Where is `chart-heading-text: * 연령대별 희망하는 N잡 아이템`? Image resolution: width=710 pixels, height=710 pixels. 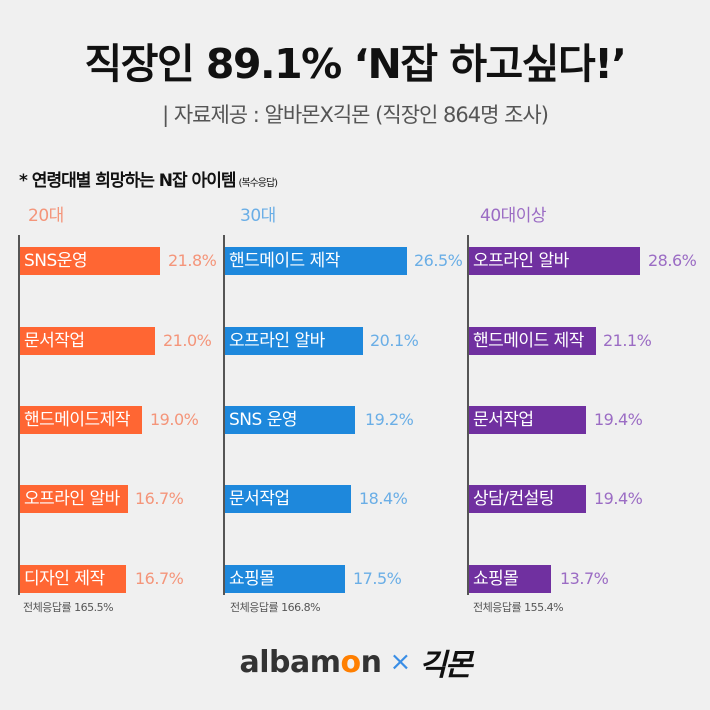
chart-heading-text: * 연령대별 희망하는 N잡 아이템 is located at coordinates (127, 181).